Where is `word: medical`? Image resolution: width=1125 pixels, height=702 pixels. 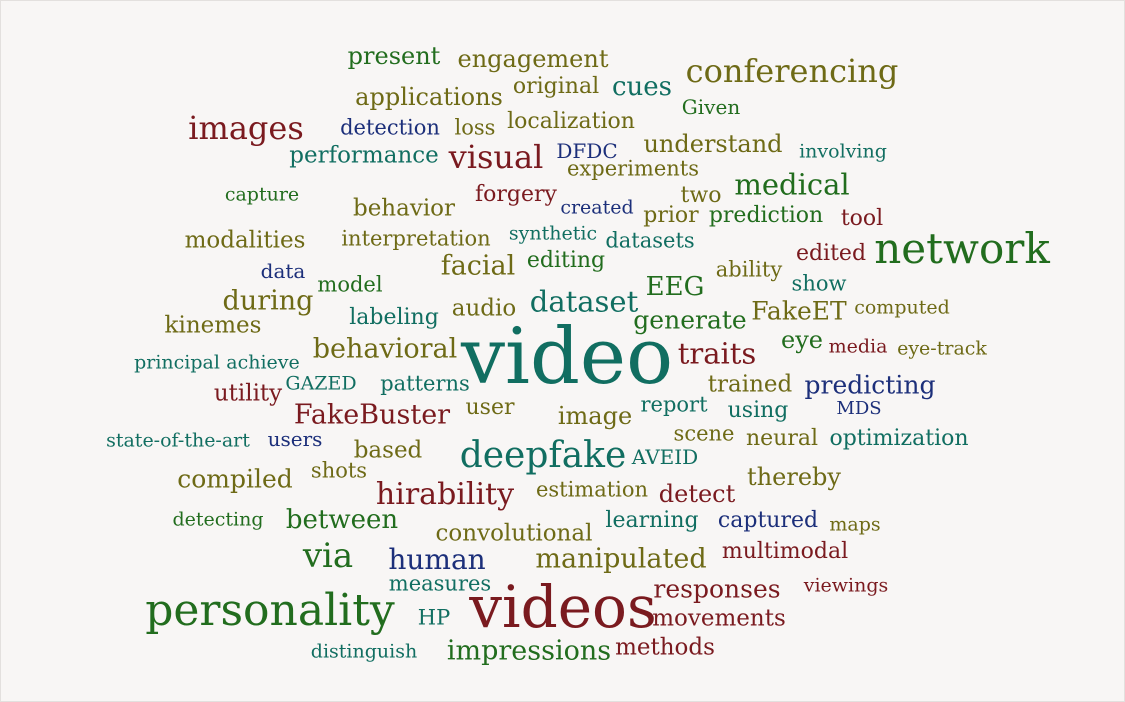
word: medical is located at coordinates (792, 184).